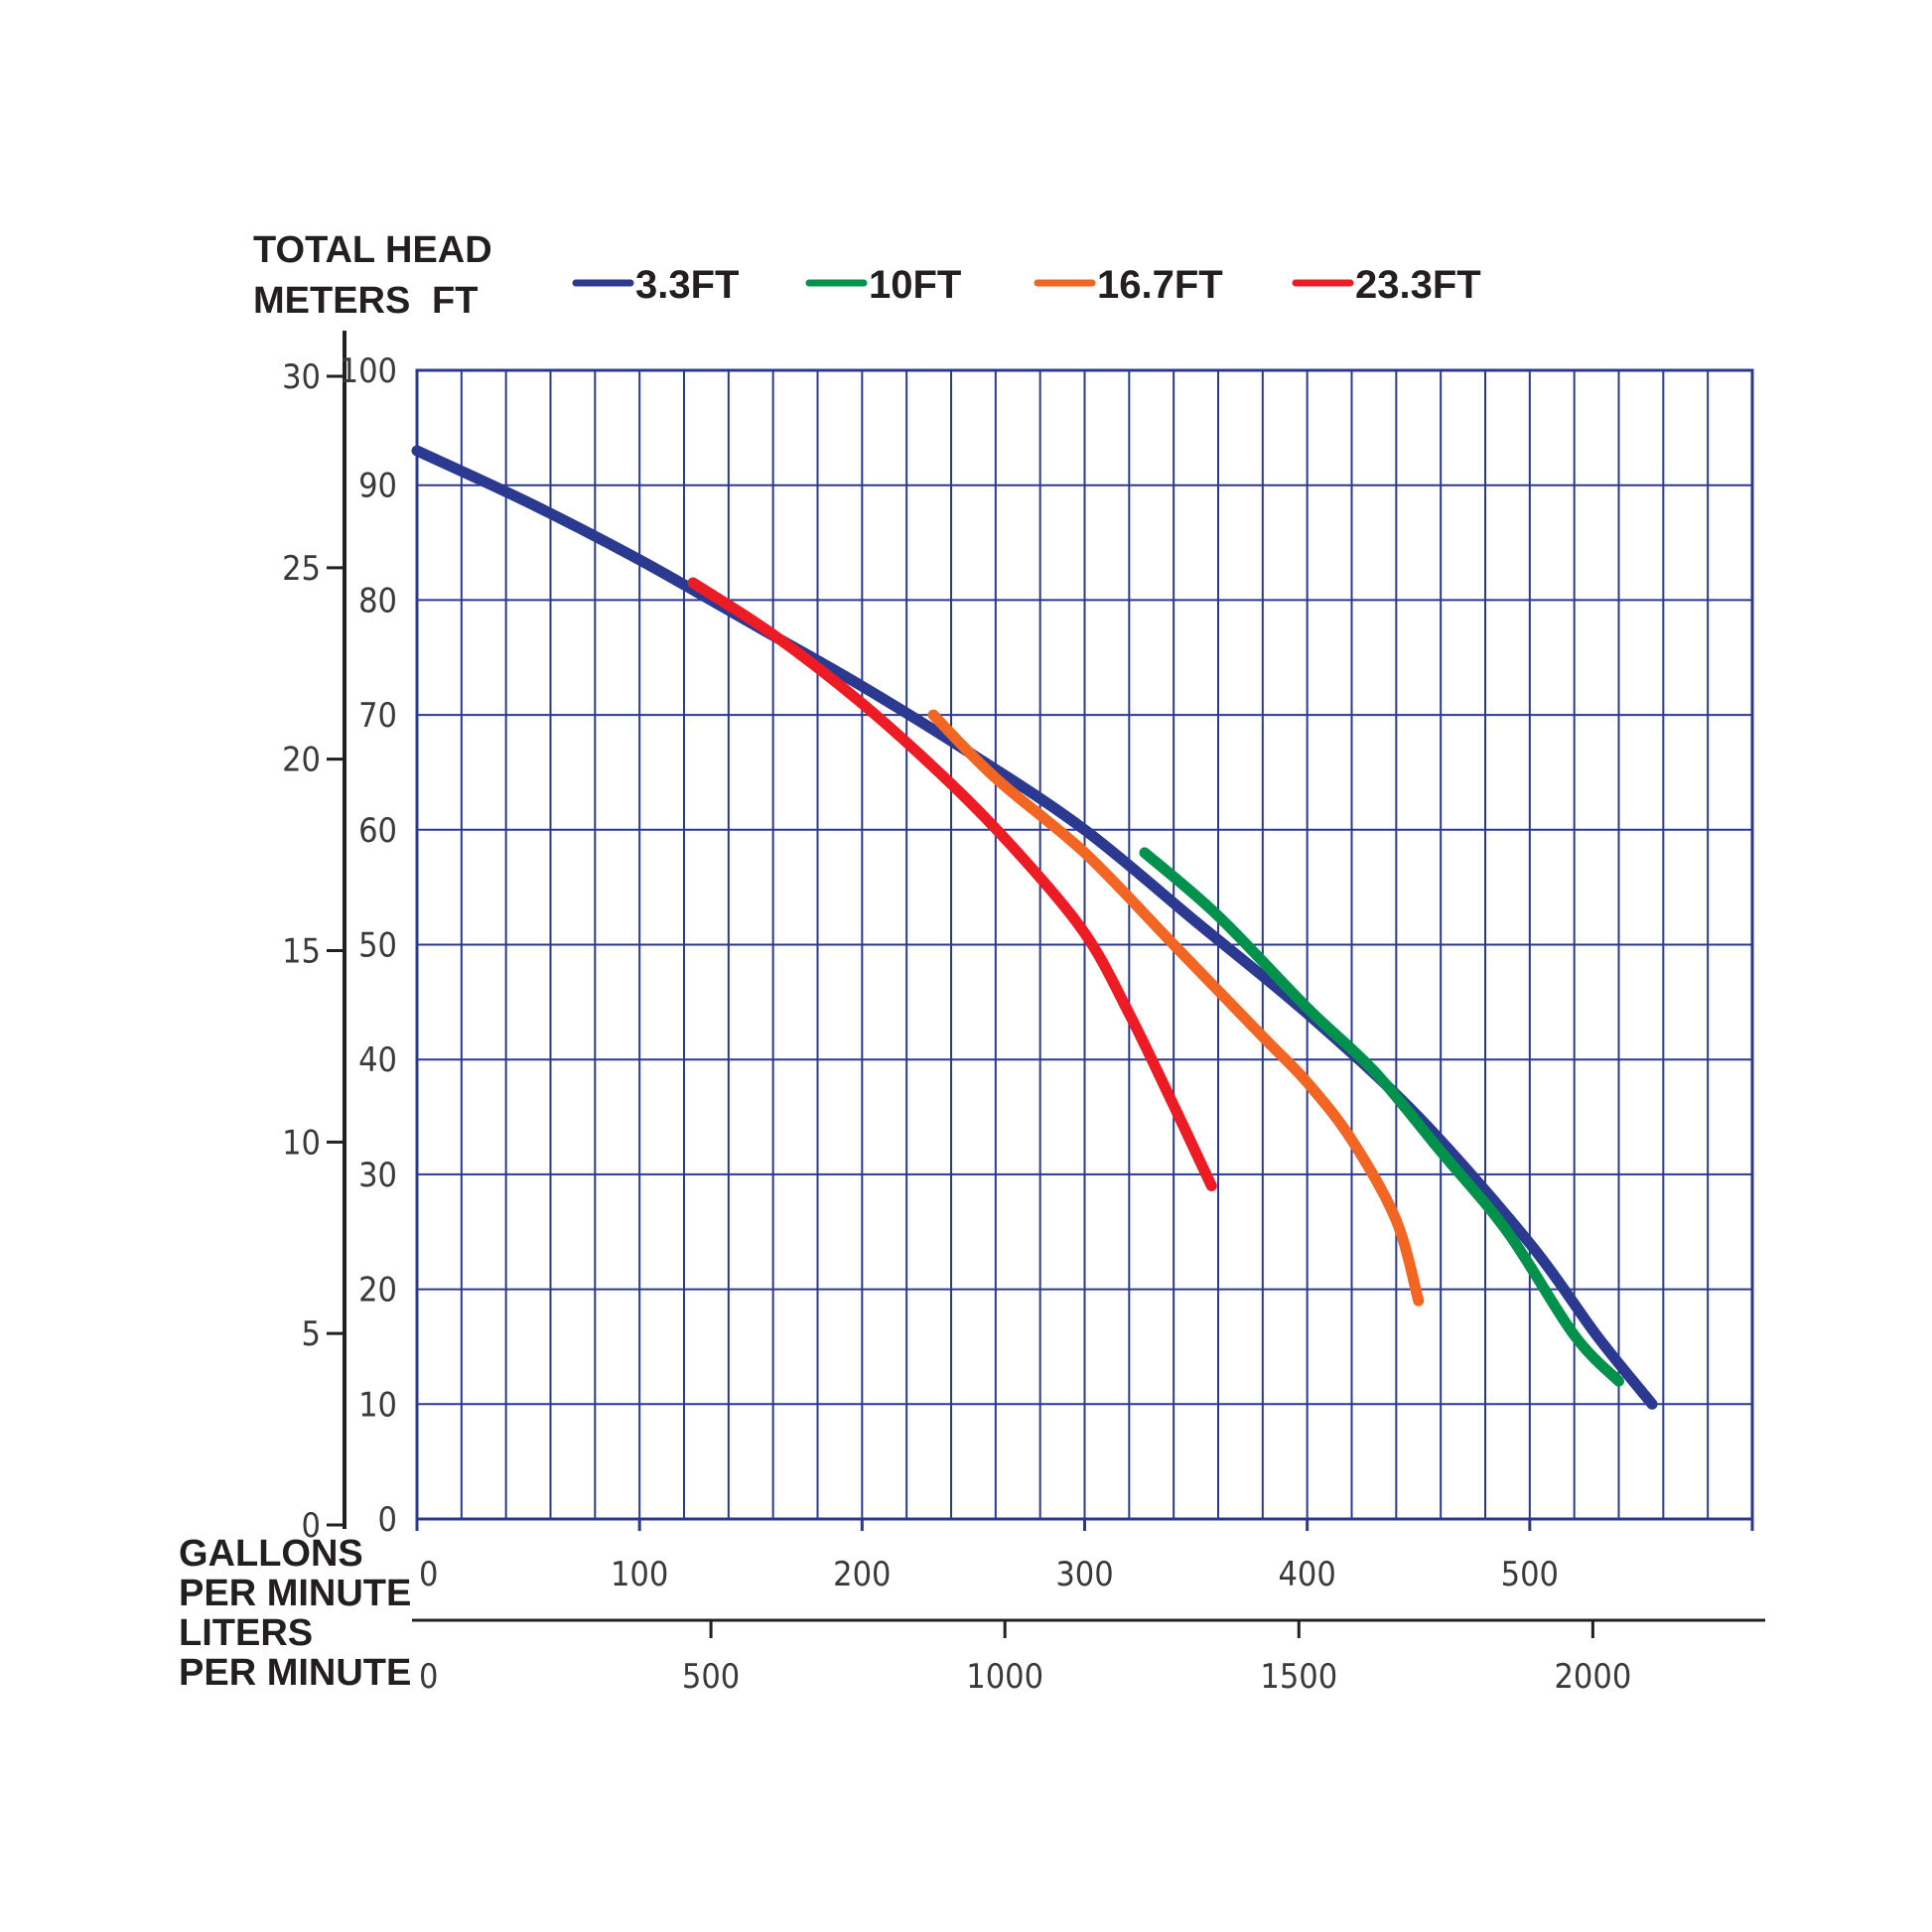  I want to click on y-axis-feet-label: FT, so click(455, 301).